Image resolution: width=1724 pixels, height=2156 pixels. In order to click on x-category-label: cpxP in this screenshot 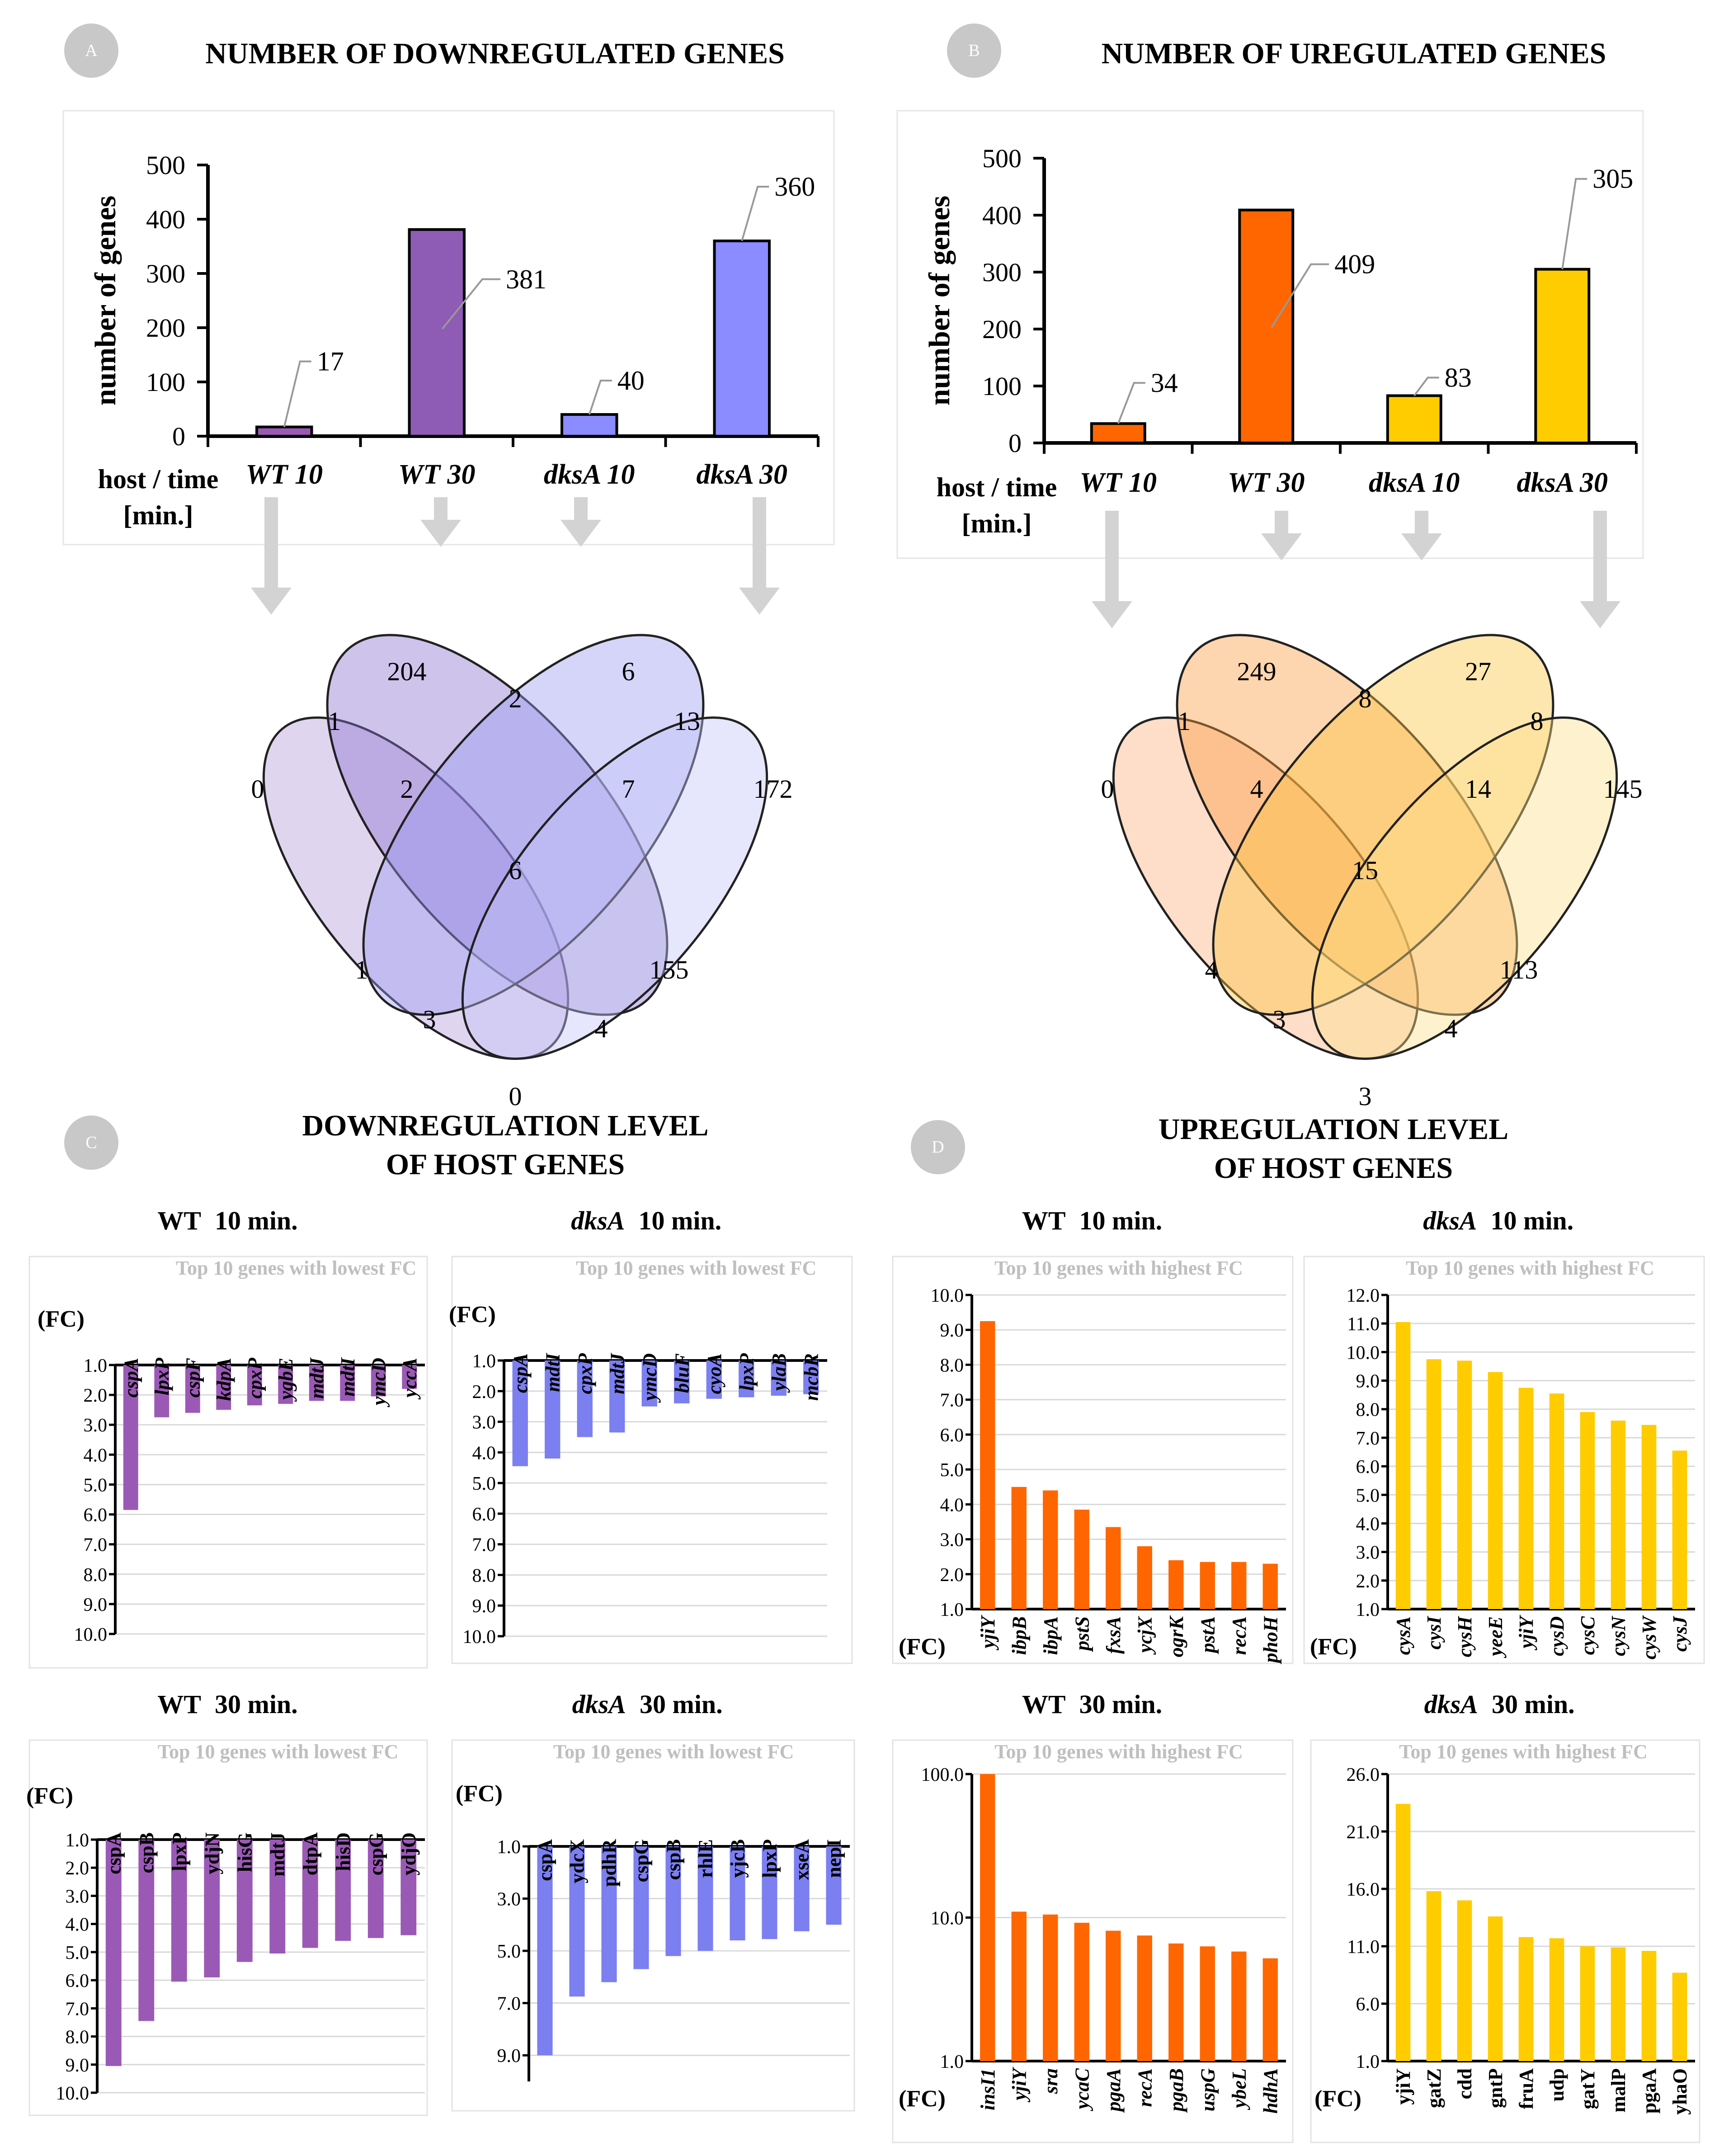, I will do `click(255, 1378)`.